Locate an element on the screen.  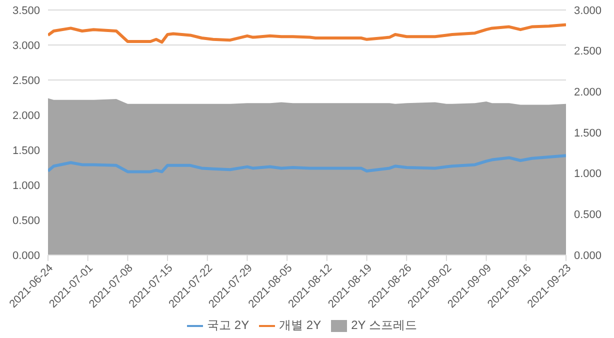
y-tick-label: 2.000 is located at coordinates (26, 116).